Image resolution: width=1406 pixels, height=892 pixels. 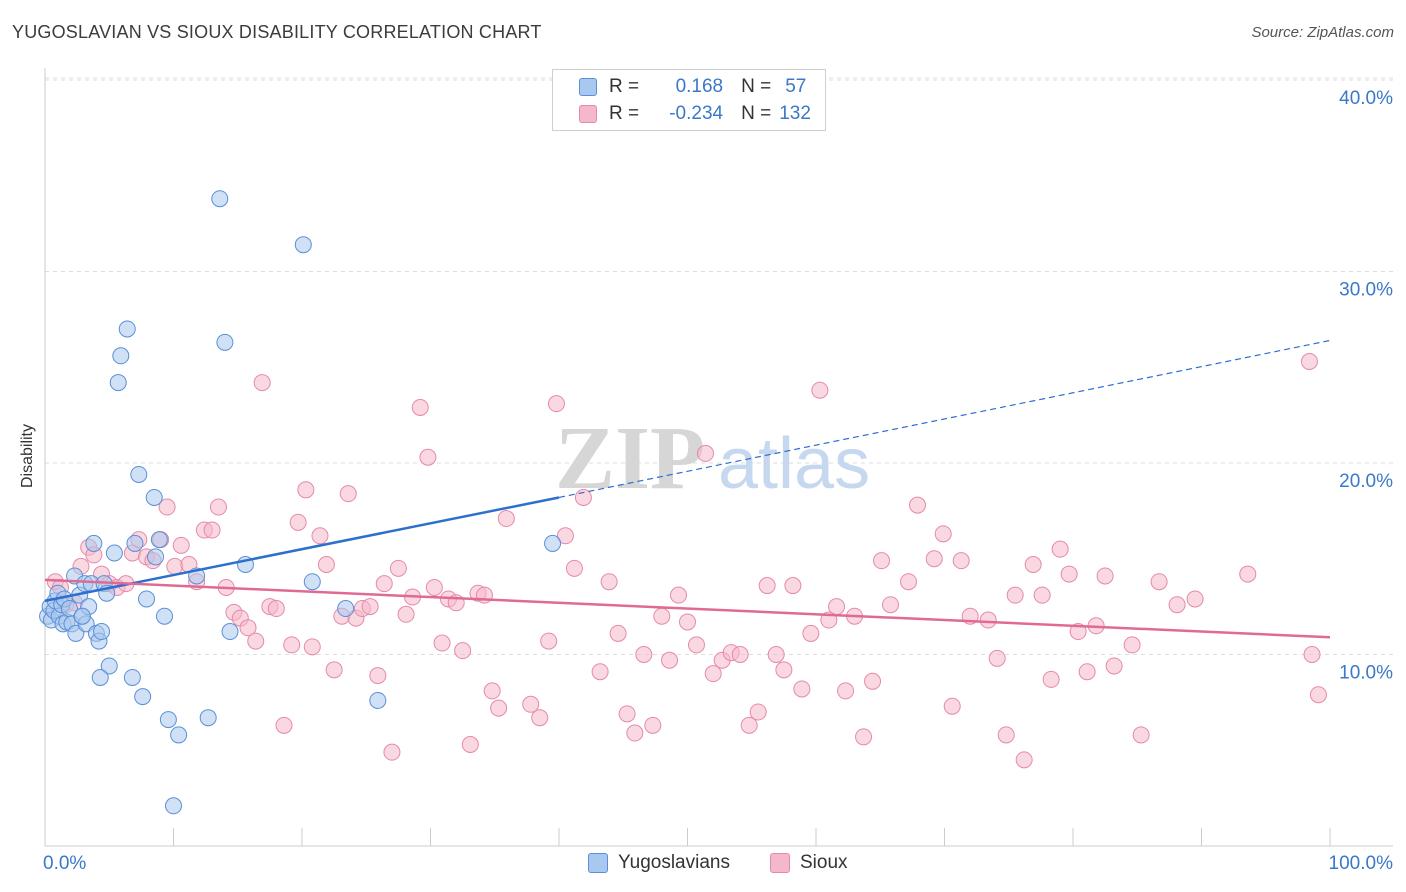 I want to click on r-value: -0.234, so click(x=696, y=113).